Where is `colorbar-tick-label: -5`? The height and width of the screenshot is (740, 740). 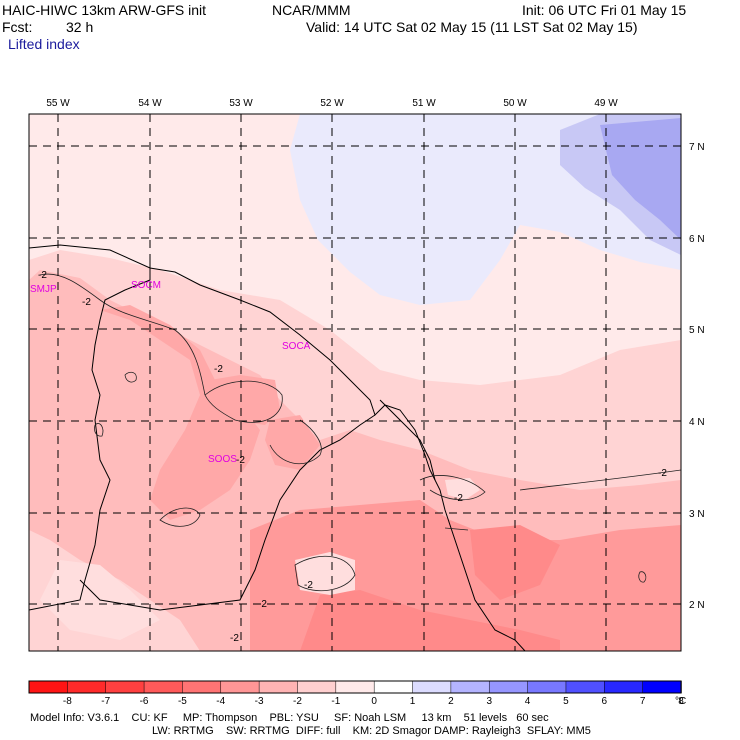 colorbar-tick-label: -5 is located at coordinates (182, 701).